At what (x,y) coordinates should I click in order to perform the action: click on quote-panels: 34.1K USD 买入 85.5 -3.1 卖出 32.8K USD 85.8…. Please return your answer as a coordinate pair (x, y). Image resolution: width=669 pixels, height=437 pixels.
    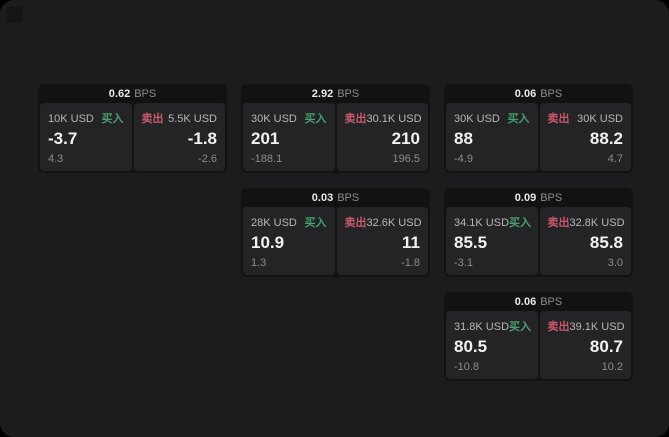
    Looking at the image, I should click on (538, 241).